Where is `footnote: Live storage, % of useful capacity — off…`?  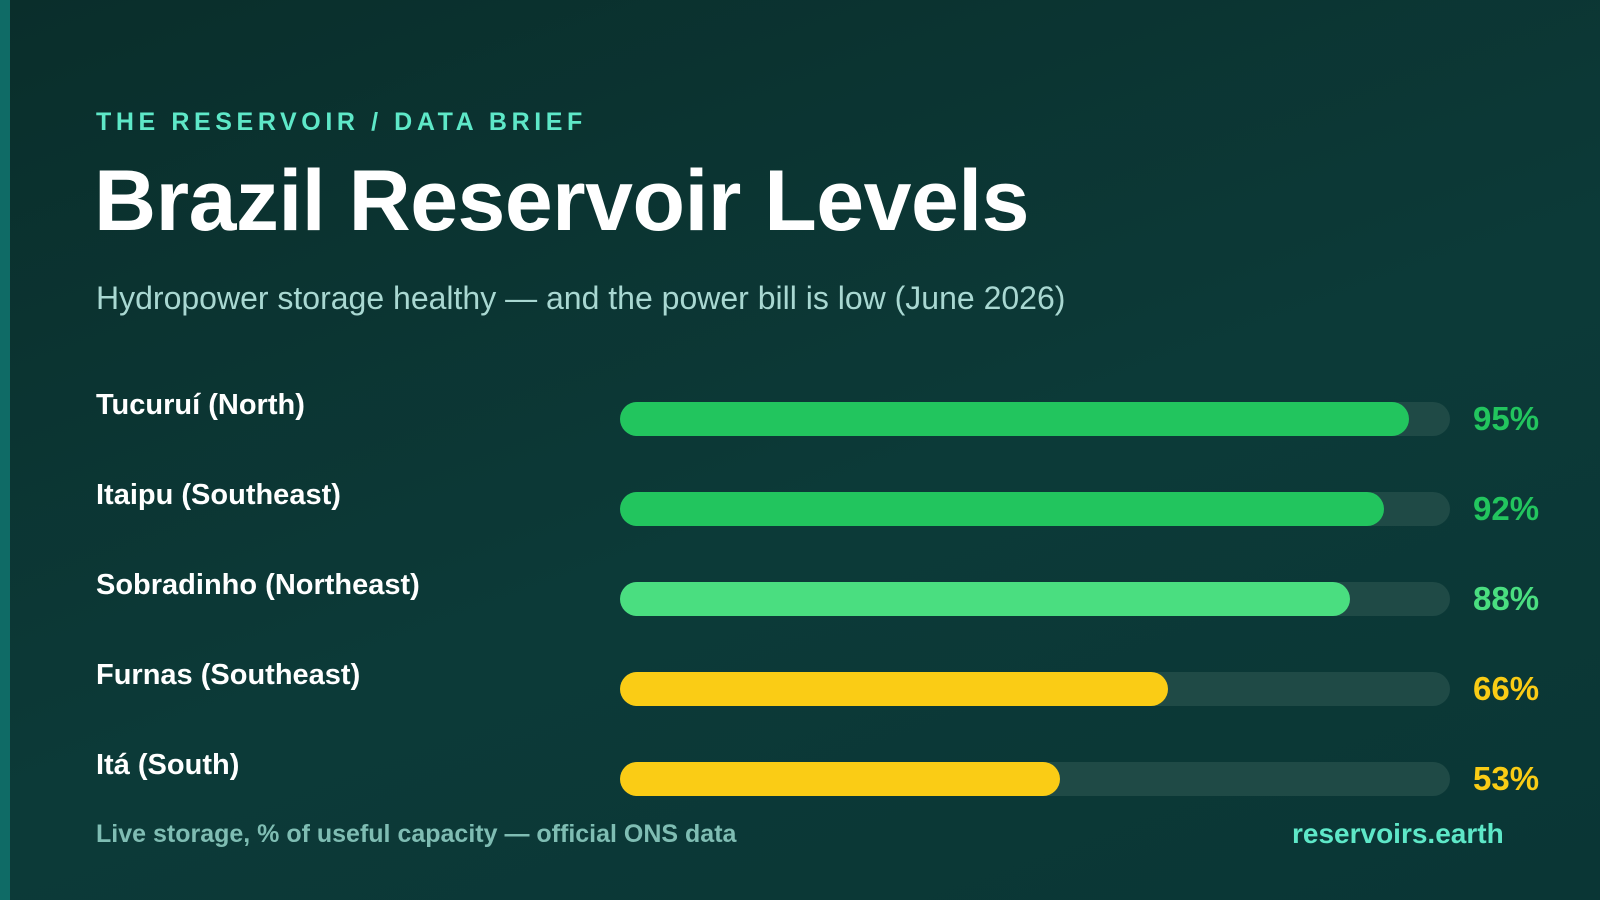 footnote: Live storage, % of useful capacity — off… is located at coordinates (416, 834).